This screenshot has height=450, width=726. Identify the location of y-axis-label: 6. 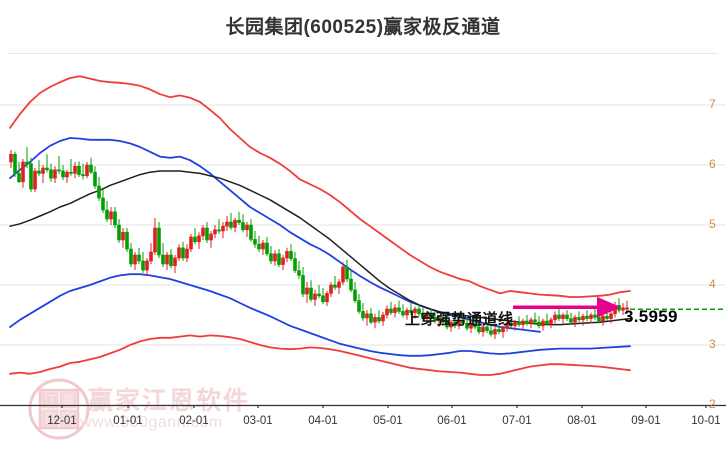
(712, 164).